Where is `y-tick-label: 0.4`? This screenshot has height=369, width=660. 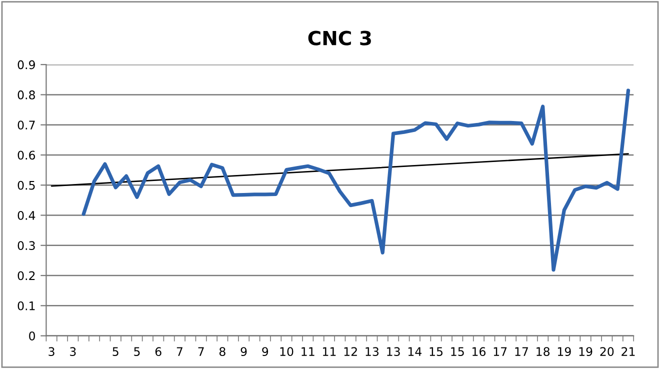
y-tick-label: 0.4 is located at coordinates (27, 215).